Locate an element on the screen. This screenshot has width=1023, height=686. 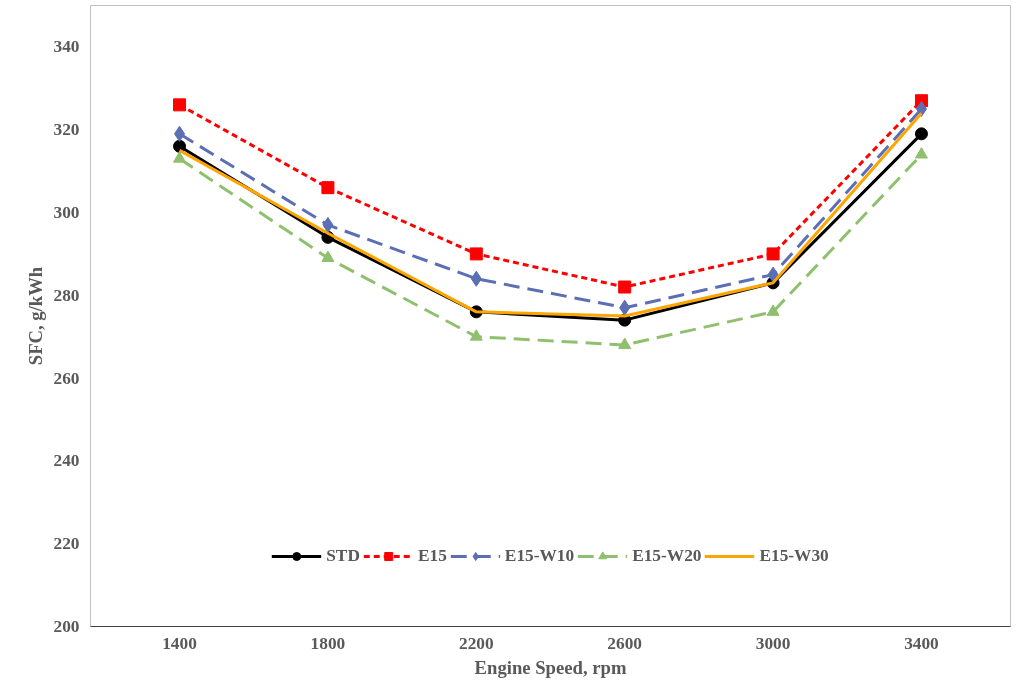
x-tick-label: 3400 is located at coordinates (921, 643).